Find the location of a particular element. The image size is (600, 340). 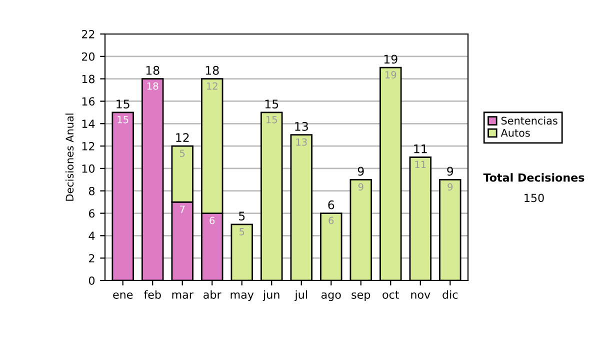

y-tick-label: 2 is located at coordinates (91, 258).